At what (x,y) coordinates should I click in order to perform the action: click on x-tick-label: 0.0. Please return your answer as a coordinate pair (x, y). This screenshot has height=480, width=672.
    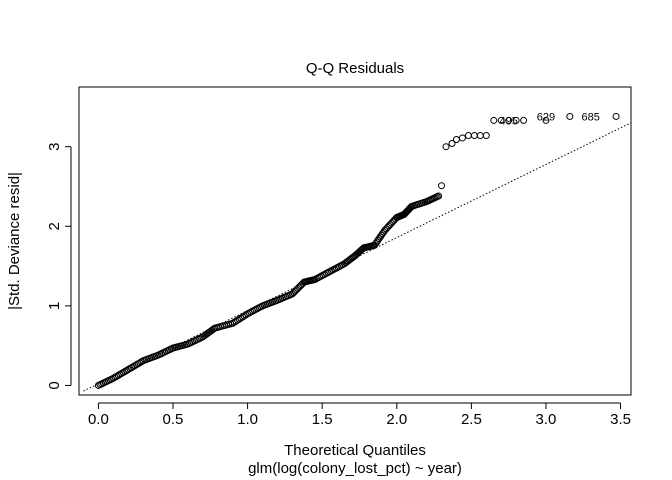
    Looking at the image, I should click on (98, 419).